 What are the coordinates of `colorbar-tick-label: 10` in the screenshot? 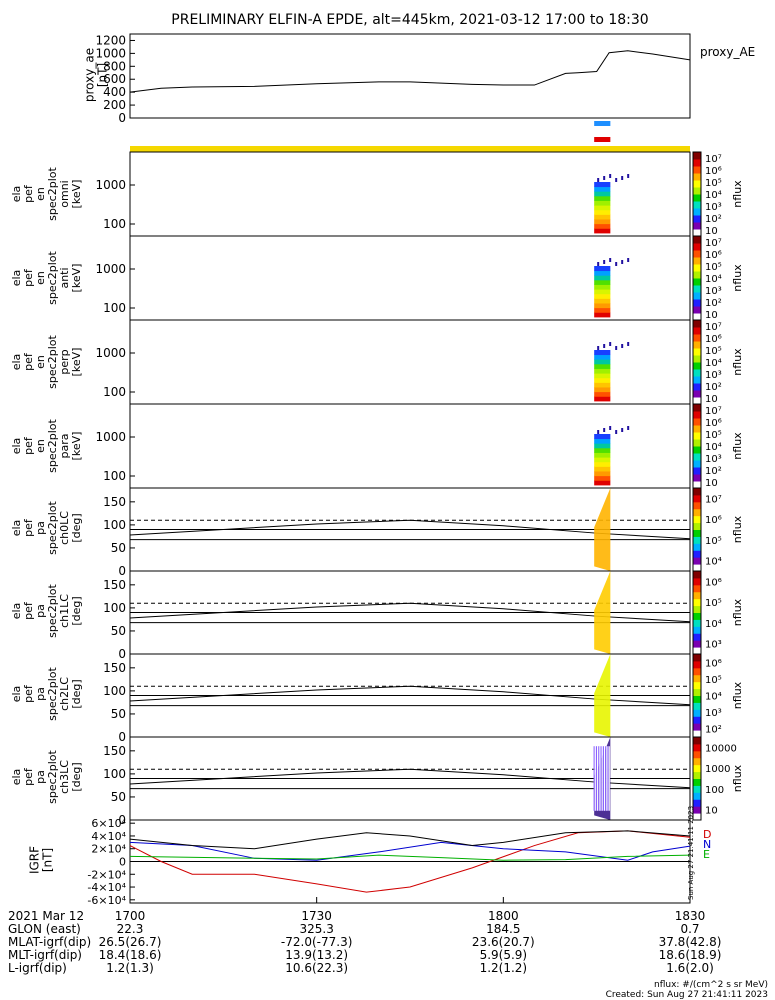 It's located at (711, 811).